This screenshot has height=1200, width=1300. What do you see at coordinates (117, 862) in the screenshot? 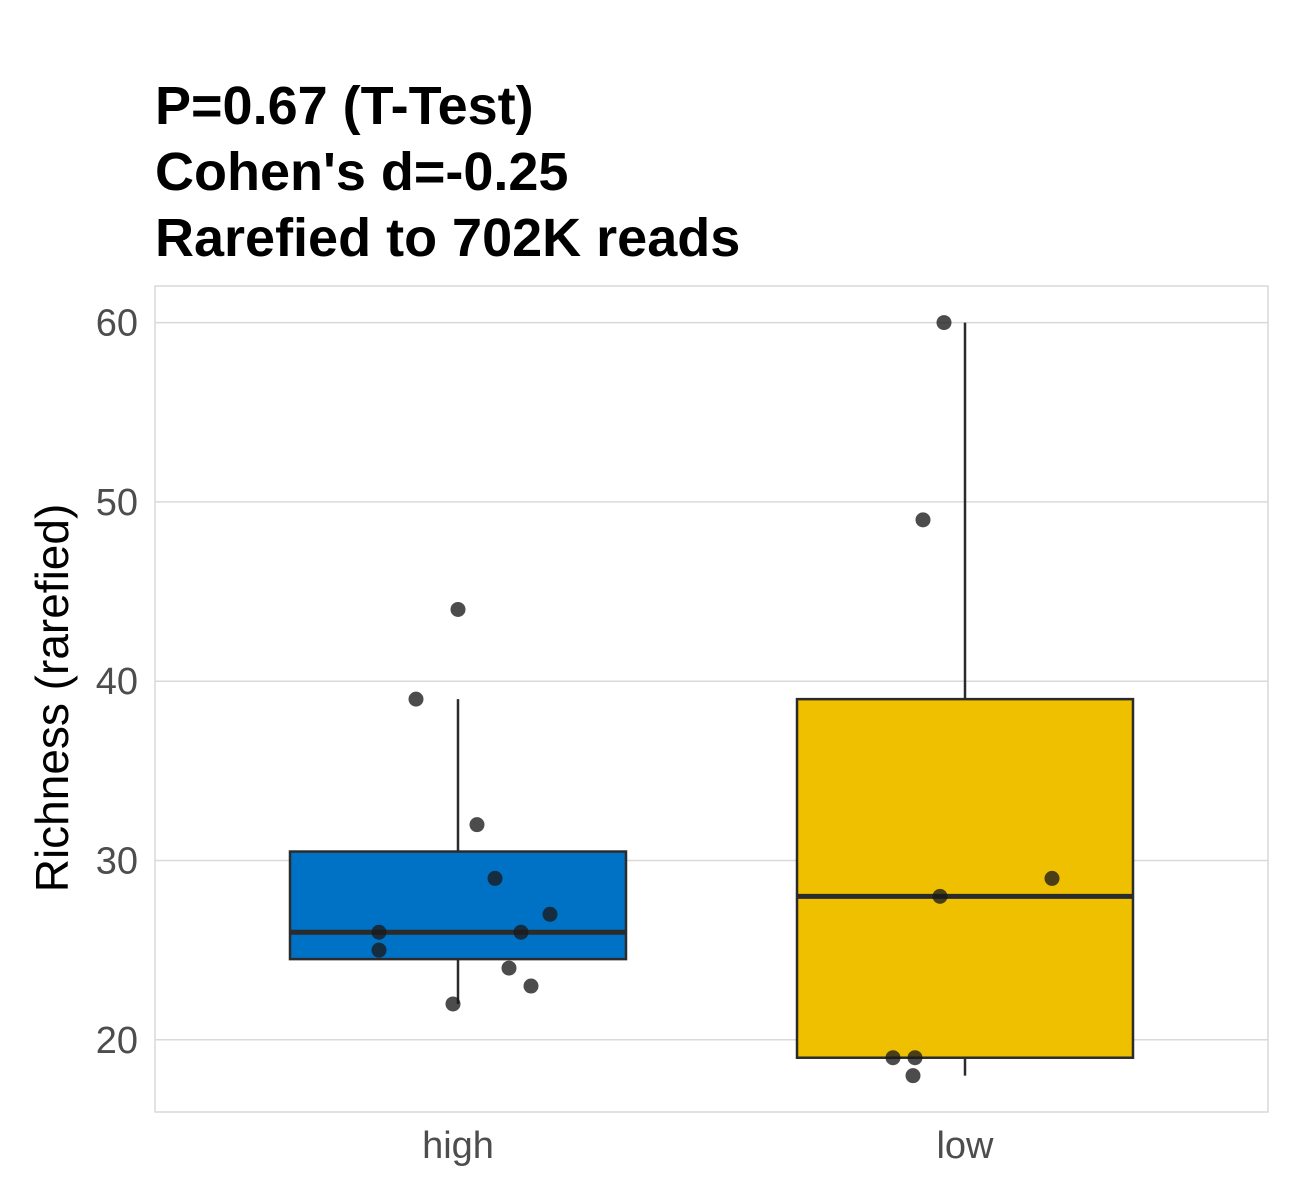
I see `y-tick-label-30: 30` at bounding box center [117, 862].